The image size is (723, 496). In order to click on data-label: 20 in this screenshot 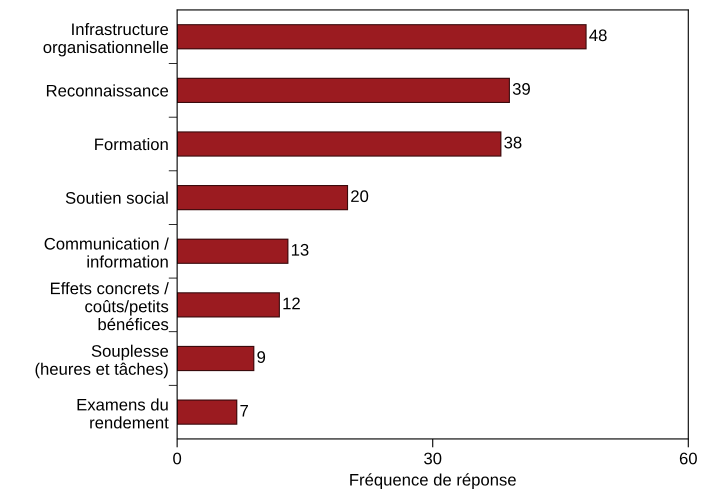, I will do `click(359, 196)`.